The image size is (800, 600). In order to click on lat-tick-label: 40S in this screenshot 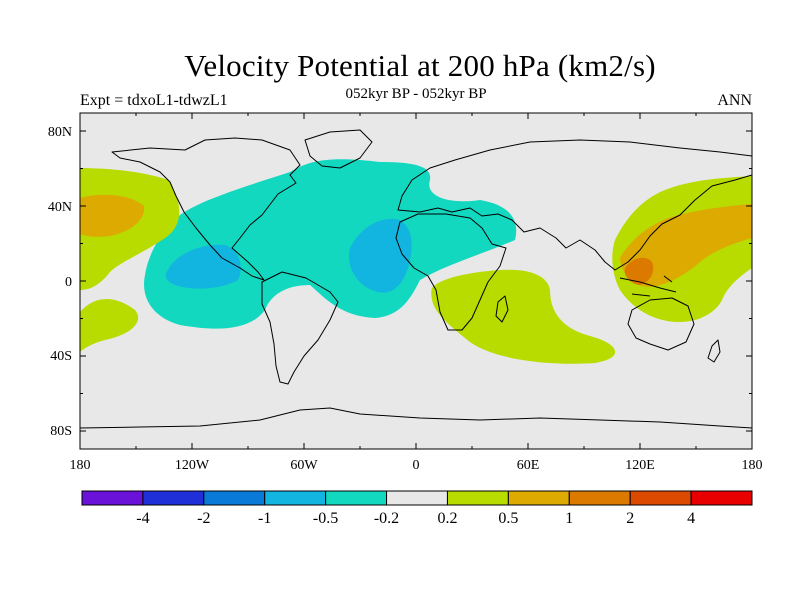, I will do `click(61, 356)`.